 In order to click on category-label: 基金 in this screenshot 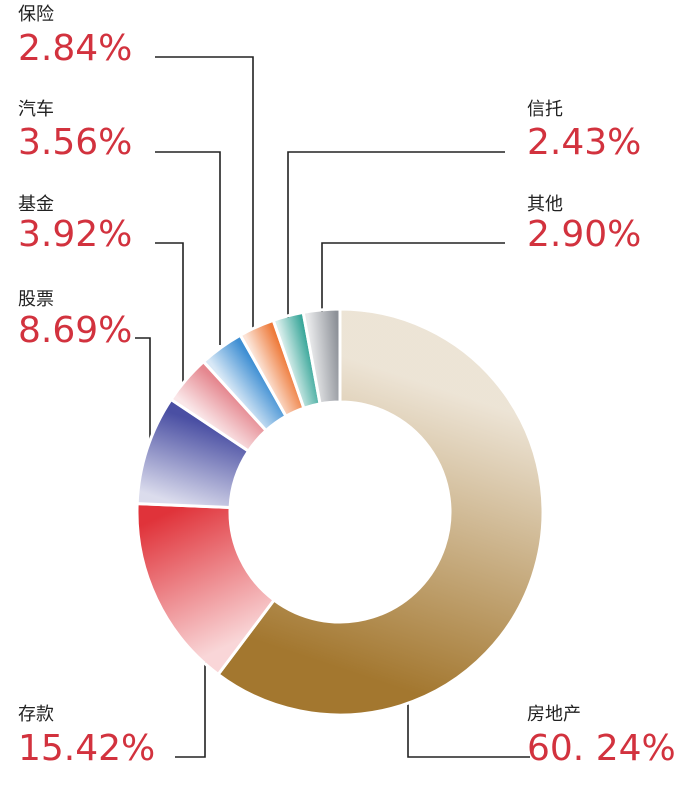, I will do `click(36, 204)`.